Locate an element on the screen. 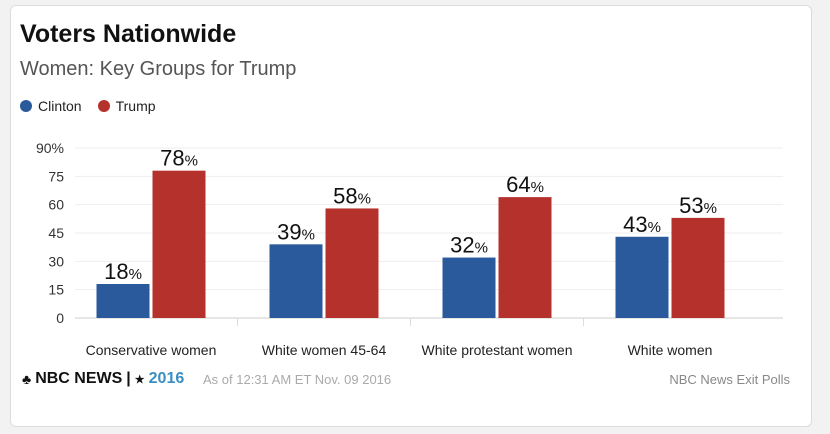  chart-subtitle: Women: Key Groups for Trump is located at coordinates (158, 69).